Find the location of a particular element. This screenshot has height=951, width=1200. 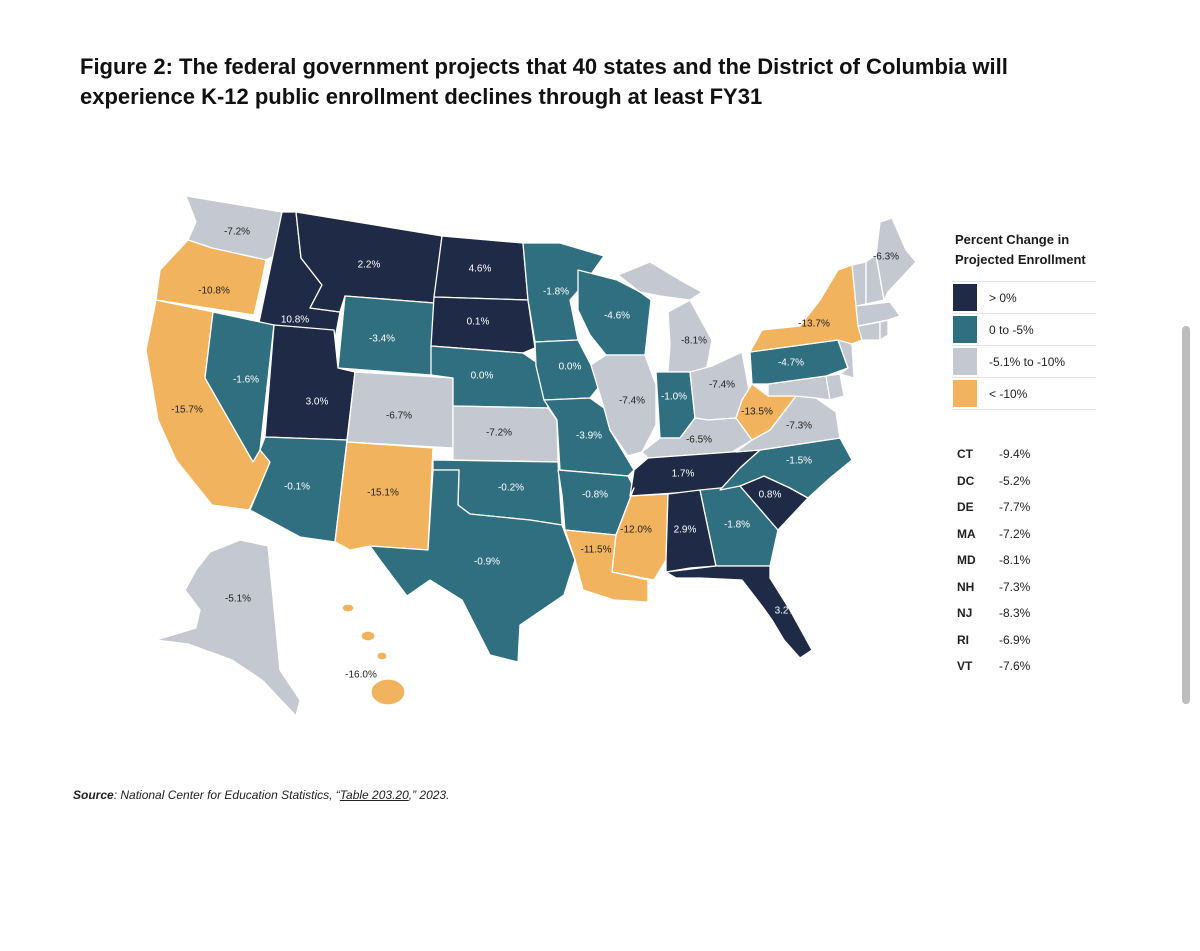

label-ia: 0.0% is located at coordinates (570, 367).